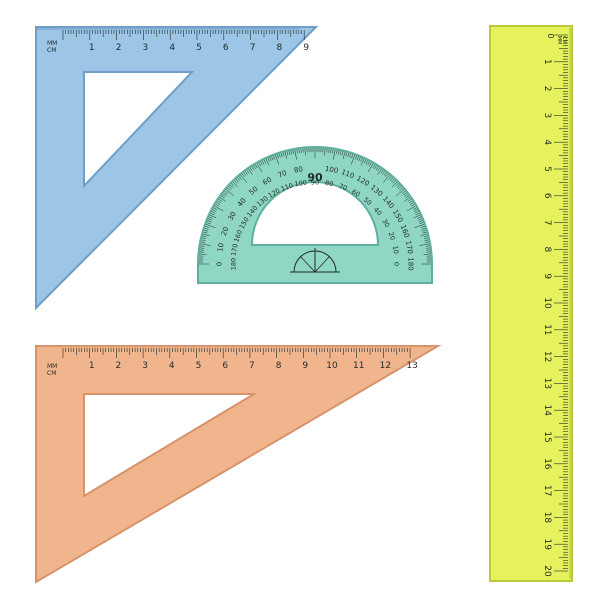 The width and height of the screenshot is (612, 612). I want to click on orange-triangle-label: 8, so click(279, 366).